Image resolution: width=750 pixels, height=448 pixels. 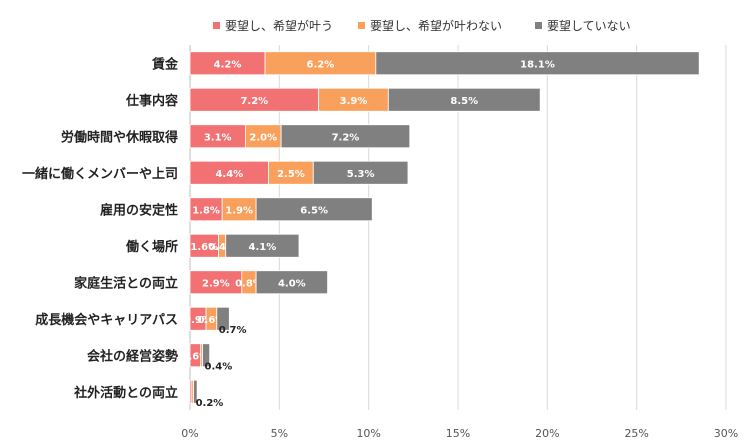 I want to click on x-tick-label: 15%, so click(x=458, y=433).